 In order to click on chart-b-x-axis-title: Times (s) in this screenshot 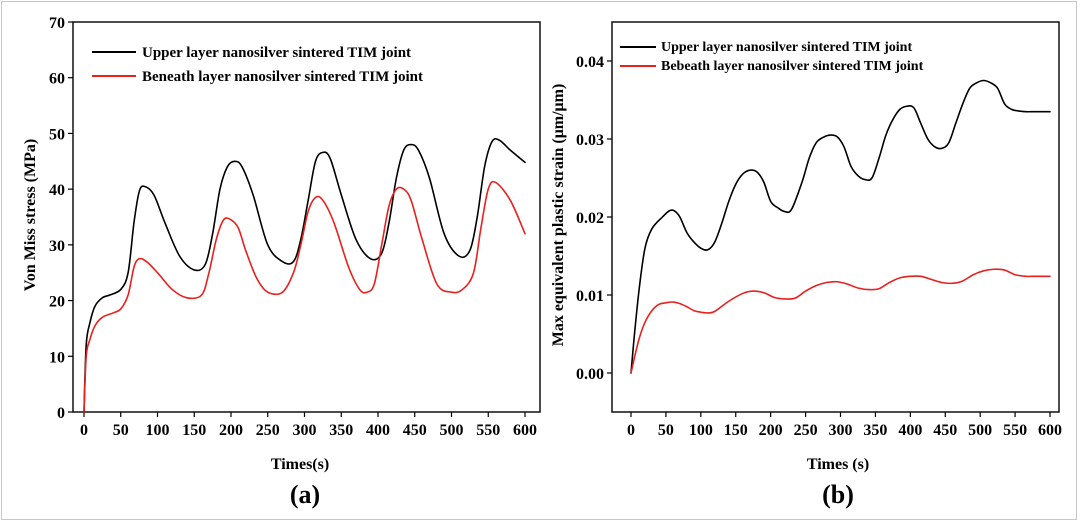, I will do `click(838, 464)`.